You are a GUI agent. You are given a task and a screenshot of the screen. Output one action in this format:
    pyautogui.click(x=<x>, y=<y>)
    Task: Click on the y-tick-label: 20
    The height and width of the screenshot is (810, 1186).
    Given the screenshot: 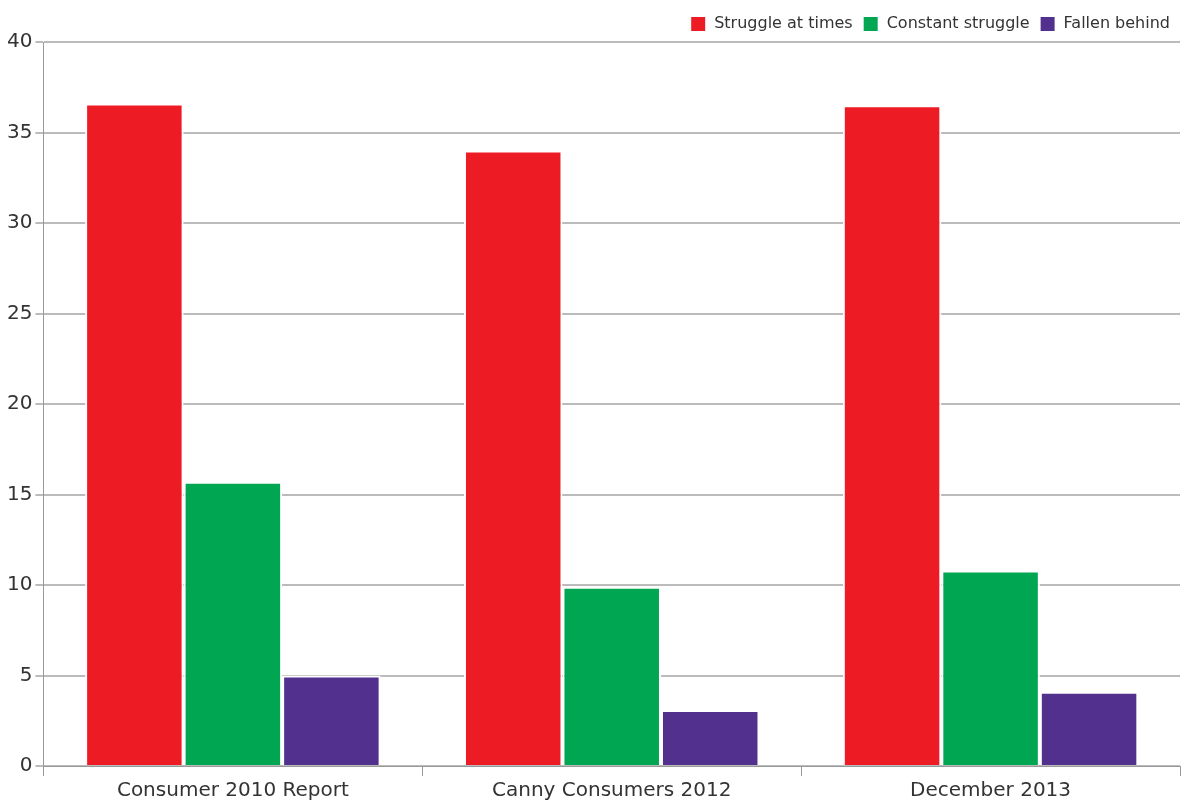 What is the action you would take?
    pyautogui.click(x=20, y=402)
    